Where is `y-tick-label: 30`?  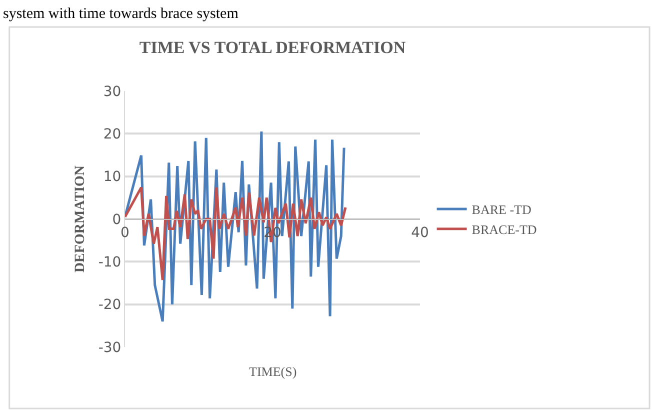 y-tick-label: 30 is located at coordinates (112, 92).